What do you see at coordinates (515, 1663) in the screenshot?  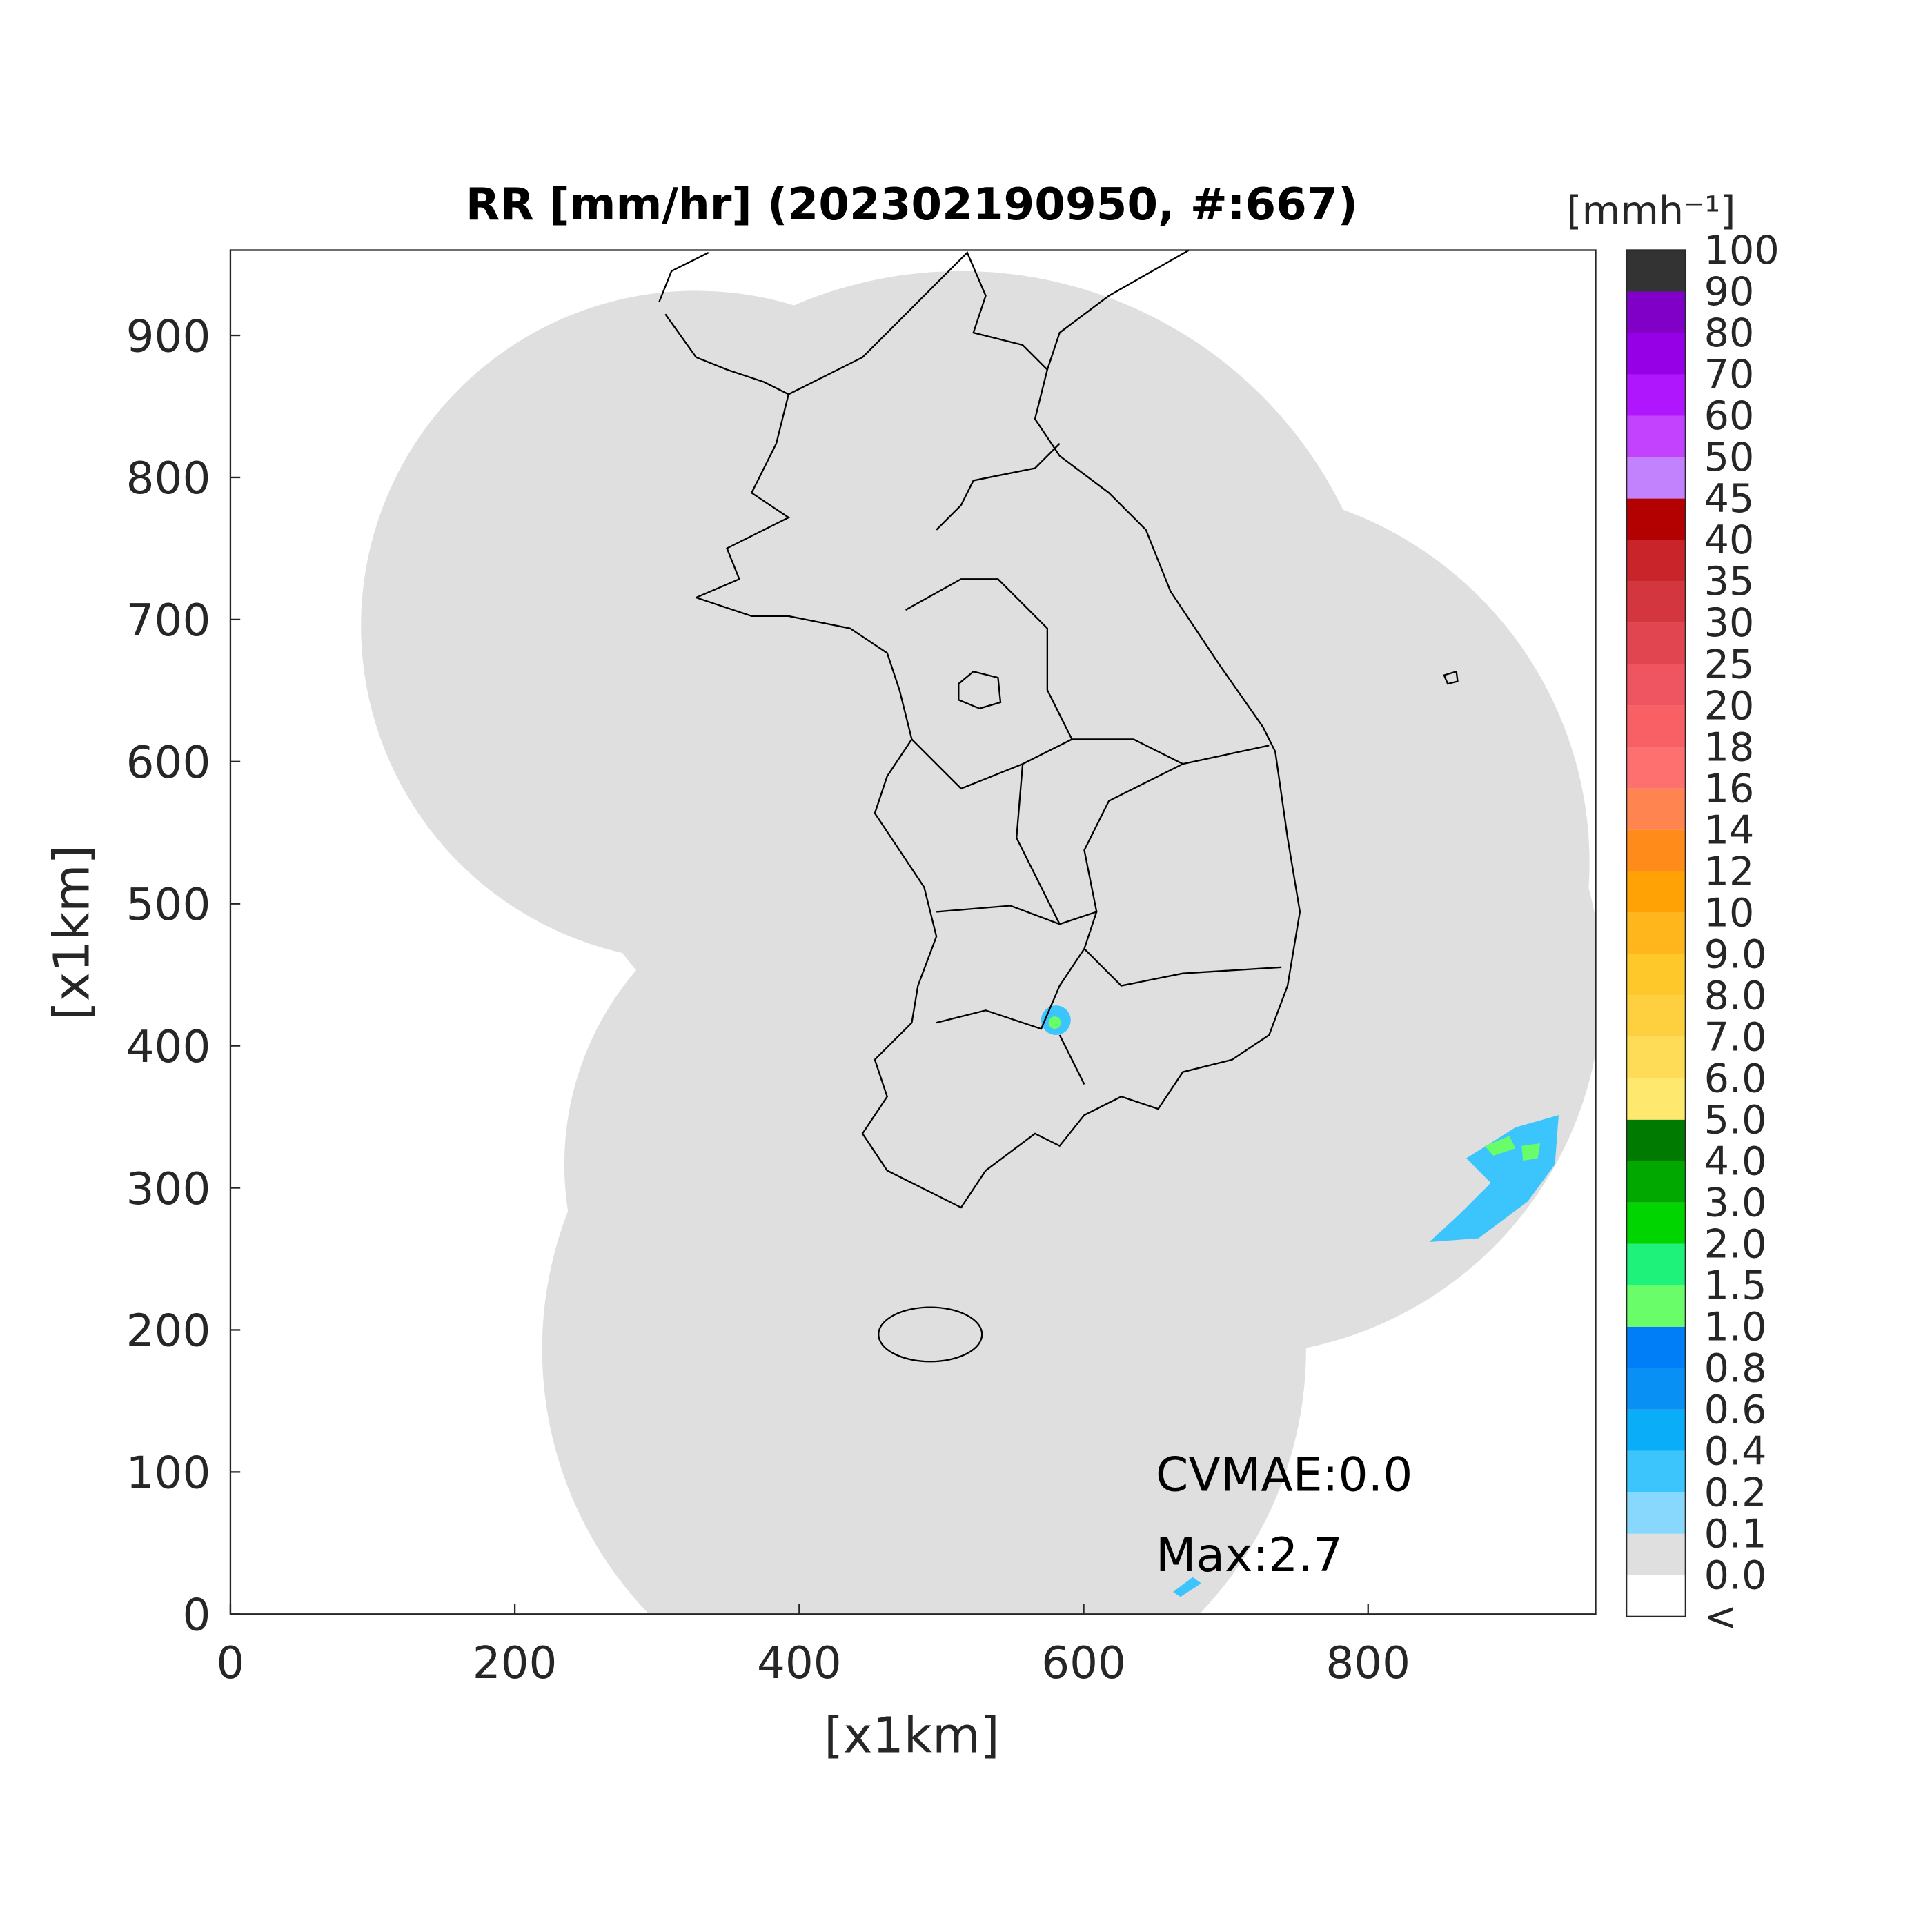 I see `x-tick-label: 200` at bounding box center [515, 1663].